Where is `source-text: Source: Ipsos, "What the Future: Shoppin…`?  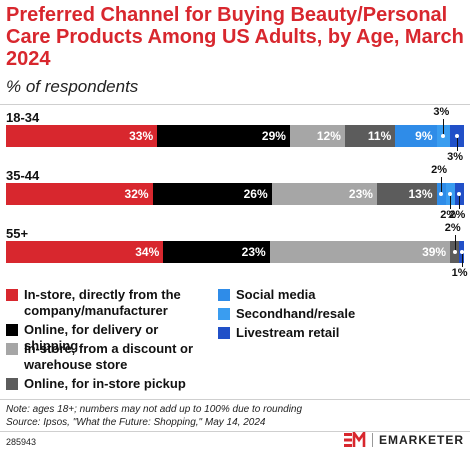 source-text: Source: Ipsos, "What the Future: Shoppin… is located at coordinates (136, 422).